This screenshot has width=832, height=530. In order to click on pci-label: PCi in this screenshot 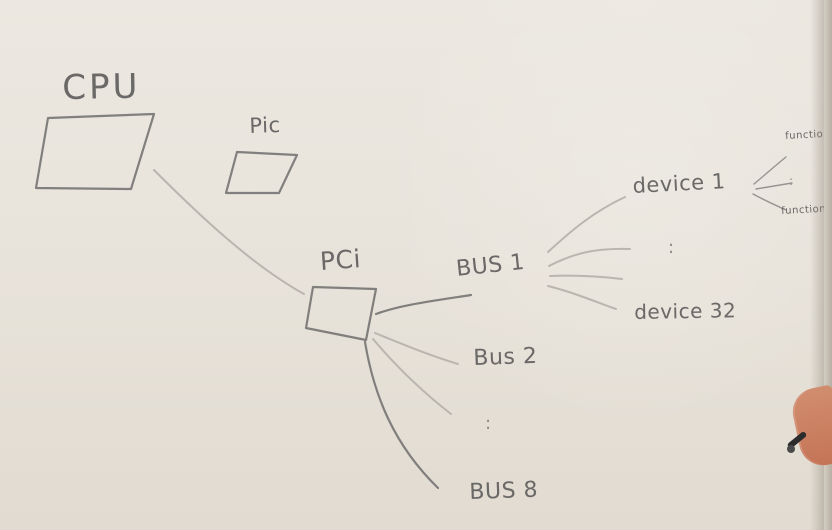, I will do `click(340, 260)`.